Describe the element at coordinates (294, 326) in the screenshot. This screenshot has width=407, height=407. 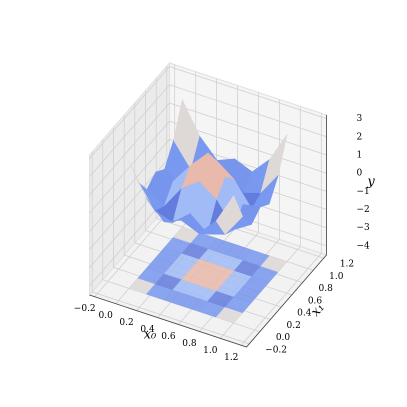
I see `x1-tick-label: 0.2` at that location.